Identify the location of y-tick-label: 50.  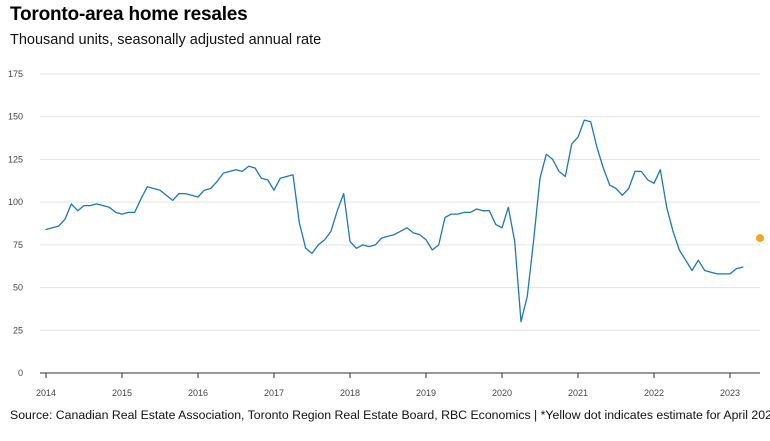
(18, 288).